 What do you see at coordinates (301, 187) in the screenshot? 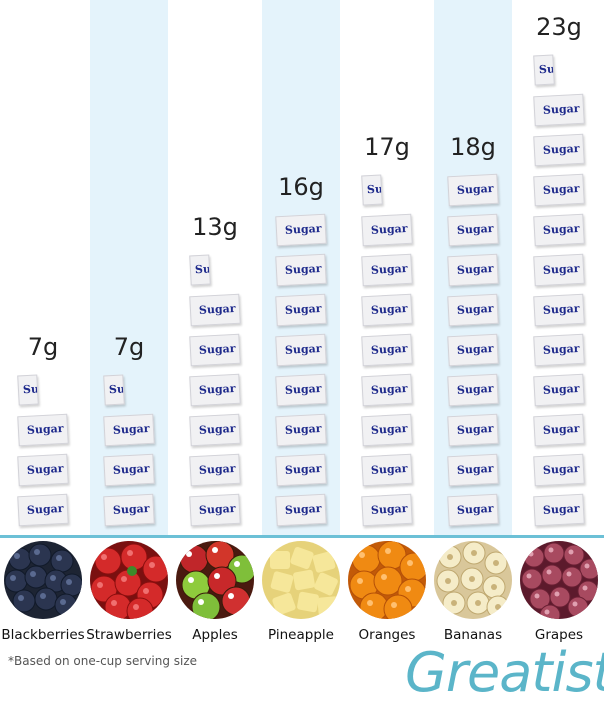
I see `value-label: 16g` at bounding box center [301, 187].